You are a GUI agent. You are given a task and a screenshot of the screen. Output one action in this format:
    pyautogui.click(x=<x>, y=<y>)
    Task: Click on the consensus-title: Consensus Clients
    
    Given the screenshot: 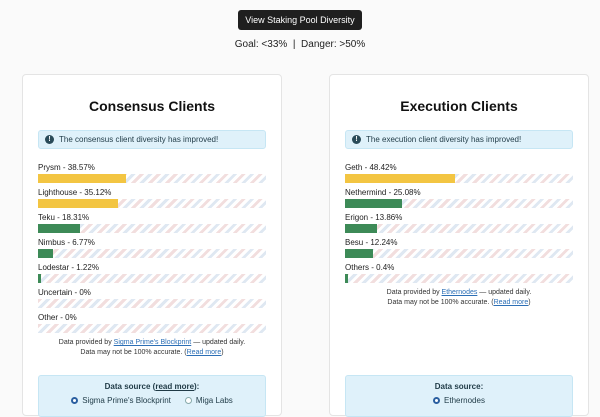 What is the action you would take?
    pyautogui.click(x=152, y=106)
    